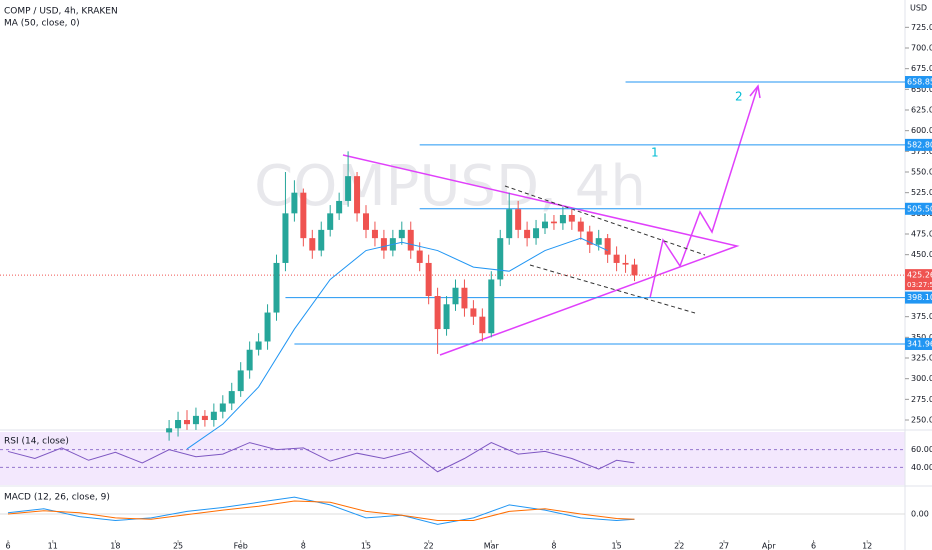 Image resolution: width=932 pixels, height=550 pixels. Describe the element at coordinates (769, 546) in the screenshot. I see `x-tick-label: Apr` at that location.